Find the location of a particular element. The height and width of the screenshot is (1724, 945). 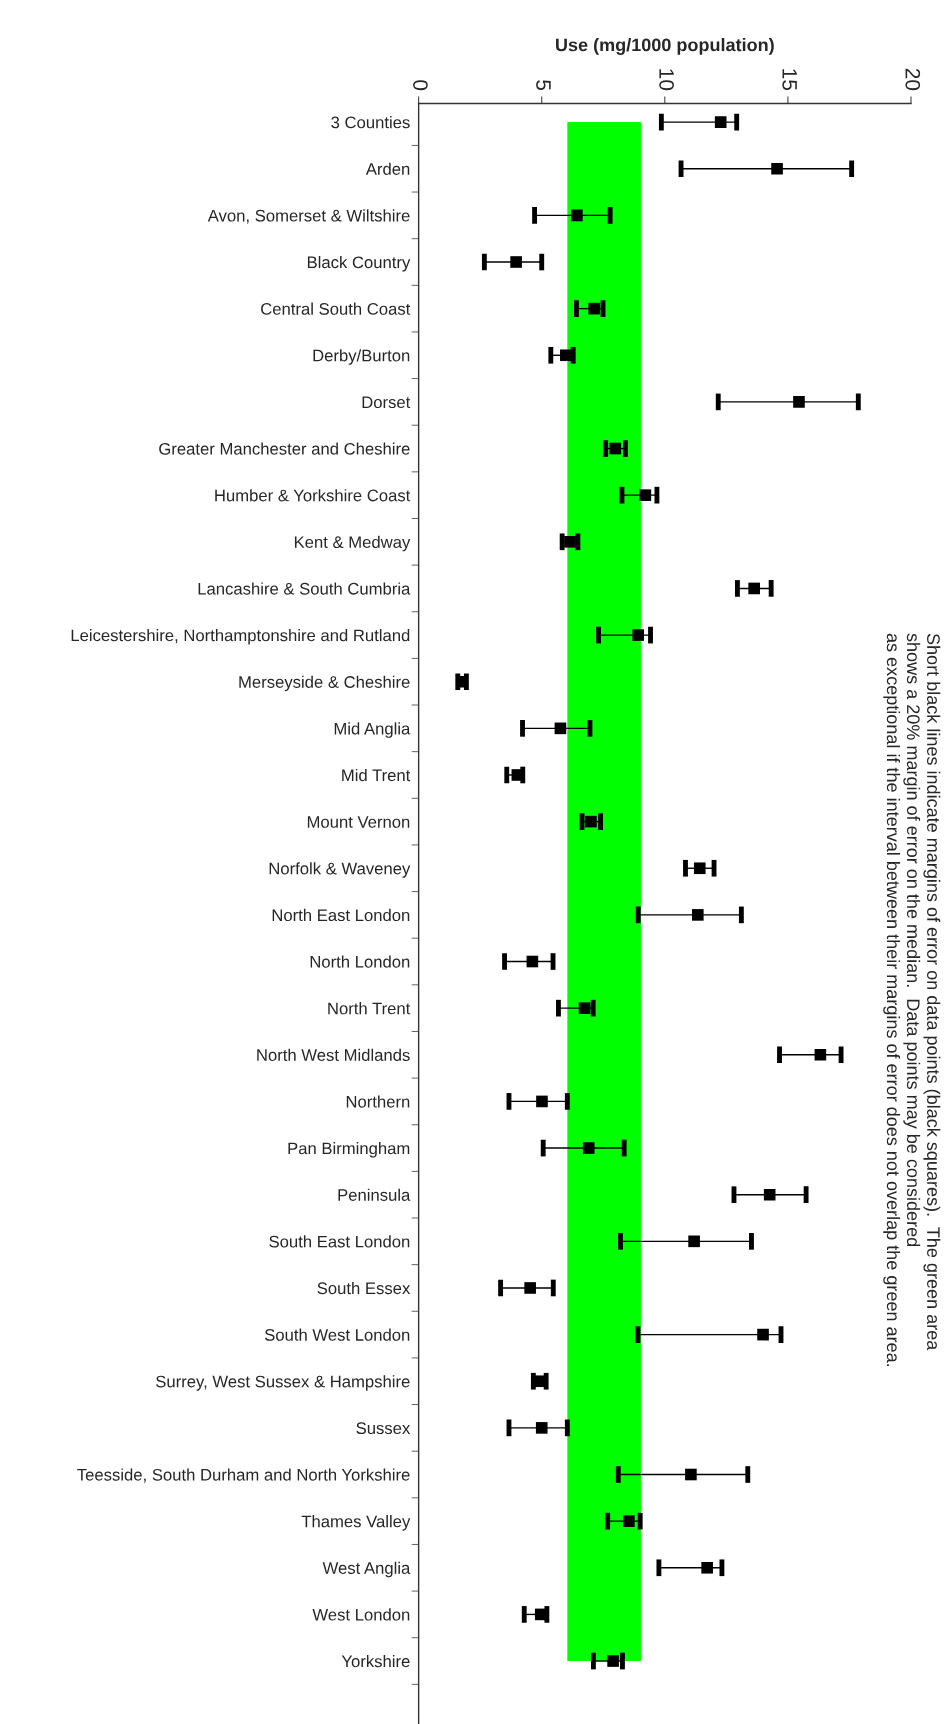

y-tick-label: Kent & Medway is located at coordinates (352, 543).